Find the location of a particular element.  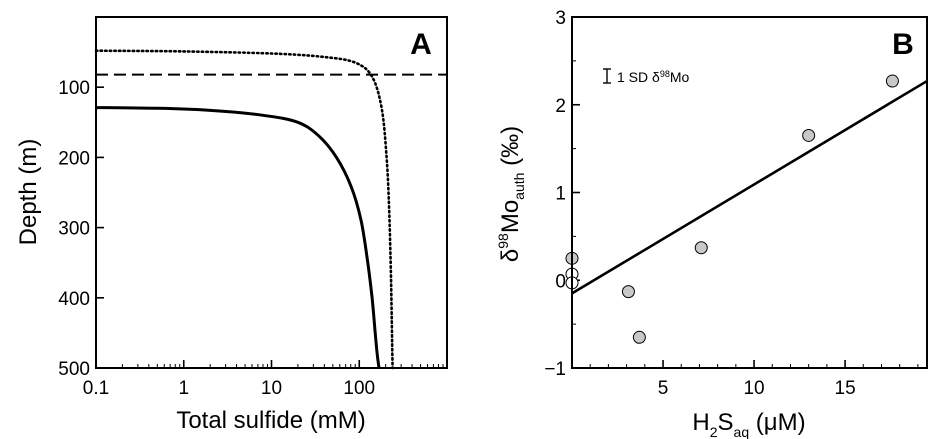

panel-b-x-tick-label: 15 is located at coordinates (845, 388).